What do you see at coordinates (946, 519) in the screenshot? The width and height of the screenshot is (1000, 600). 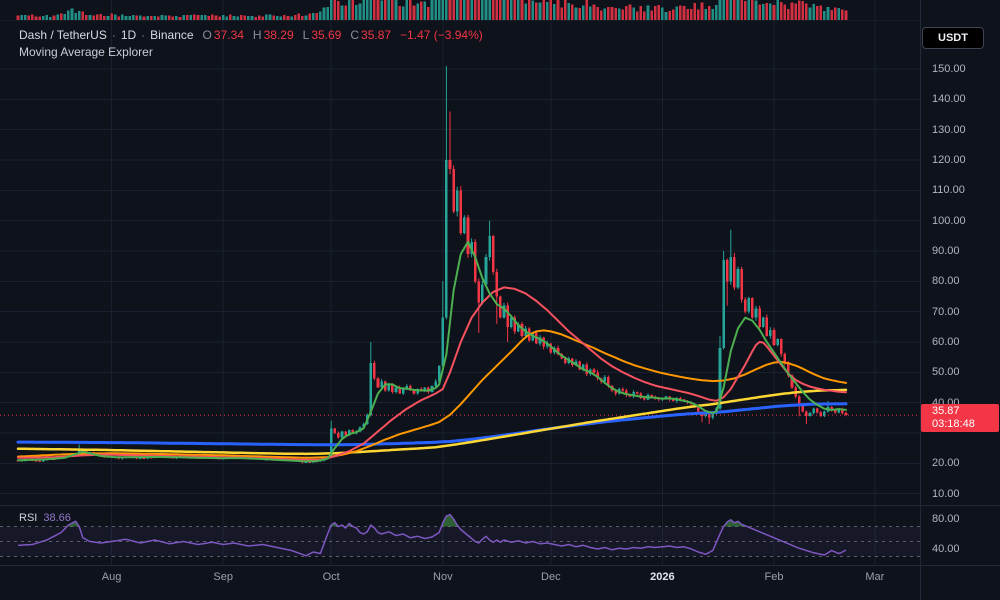 I see `rsi-tick-label: 80.00` at bounding box center [946, 519].